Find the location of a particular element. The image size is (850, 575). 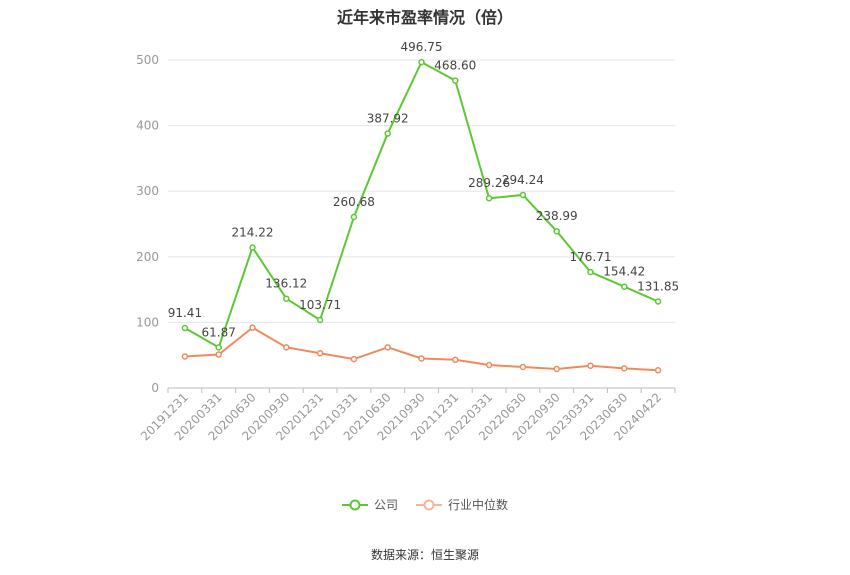

data-label: 496.75 is located at coordinates (422, 47).